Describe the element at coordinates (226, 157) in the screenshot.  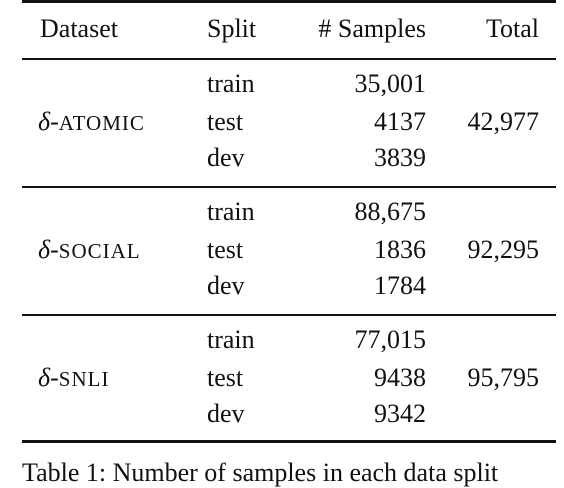
I see `group1-split-dev: dev` at that location.